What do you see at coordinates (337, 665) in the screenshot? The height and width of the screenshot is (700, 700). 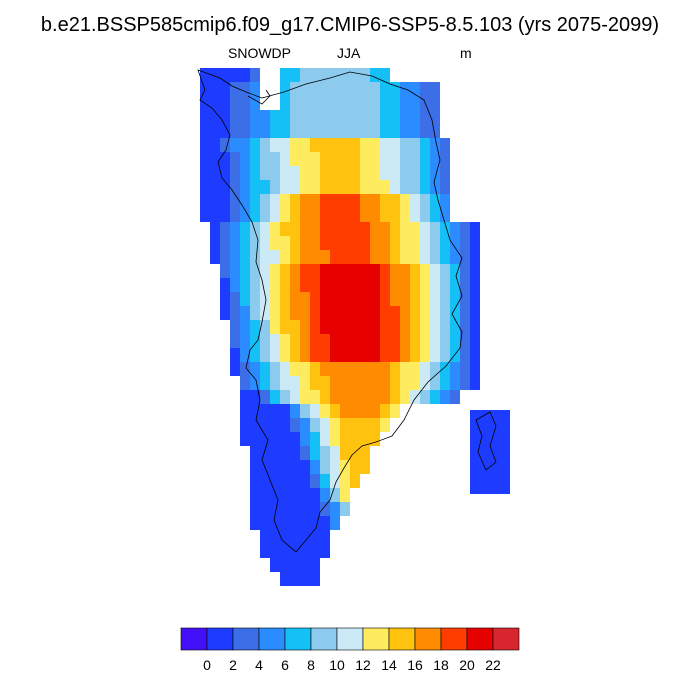 I see `colorbar-tick-label: 10` at bounding box center [337, 665].